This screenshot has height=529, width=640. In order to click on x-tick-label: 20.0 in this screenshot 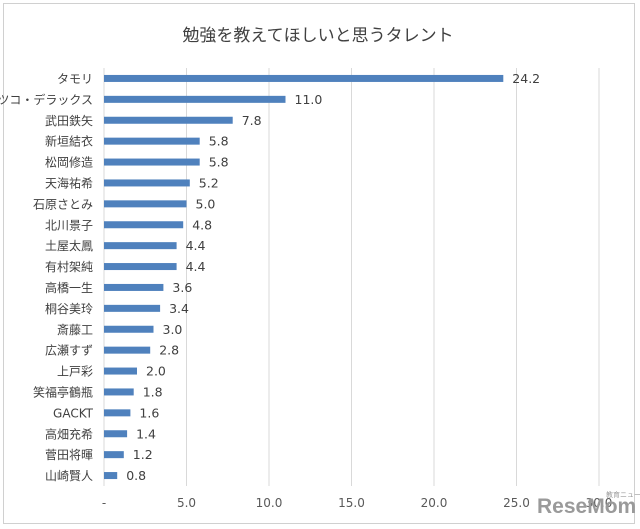, I will do `click(434, 503)`.